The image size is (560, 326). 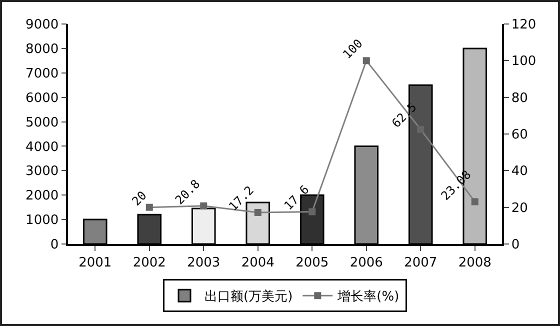 What do you see at coordinates (203, 262) in the screenshot?
I see `x-tick-label: 2003` at bounding box center [203, 262].